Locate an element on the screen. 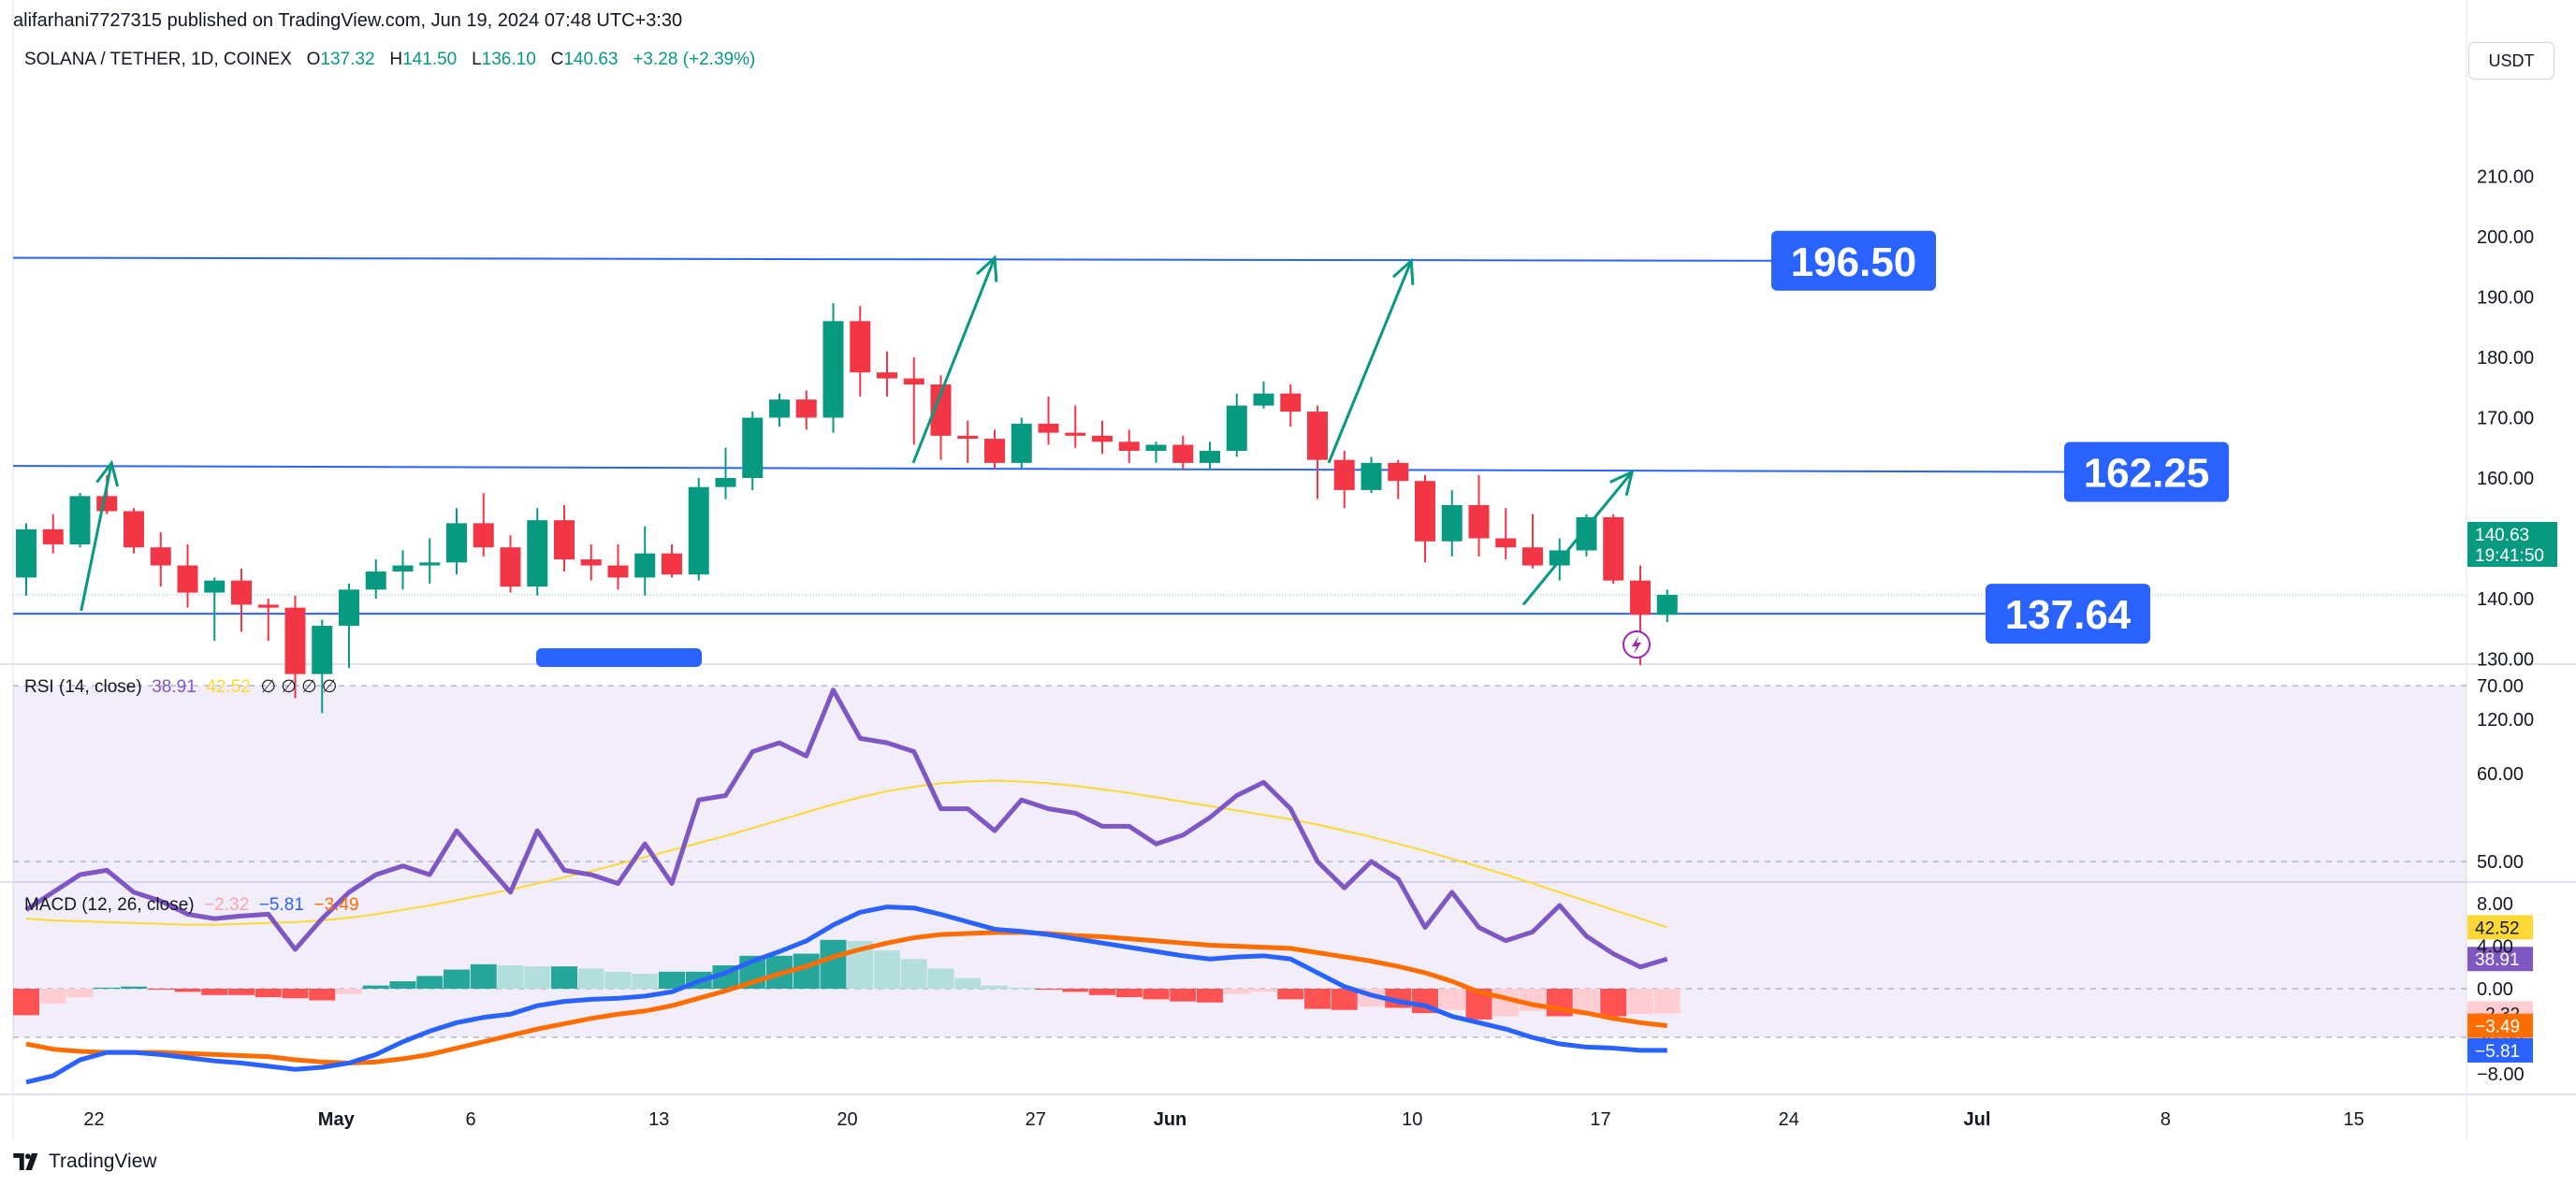  macd-signal-value: −3.49 is located at coordinates (336, 905).